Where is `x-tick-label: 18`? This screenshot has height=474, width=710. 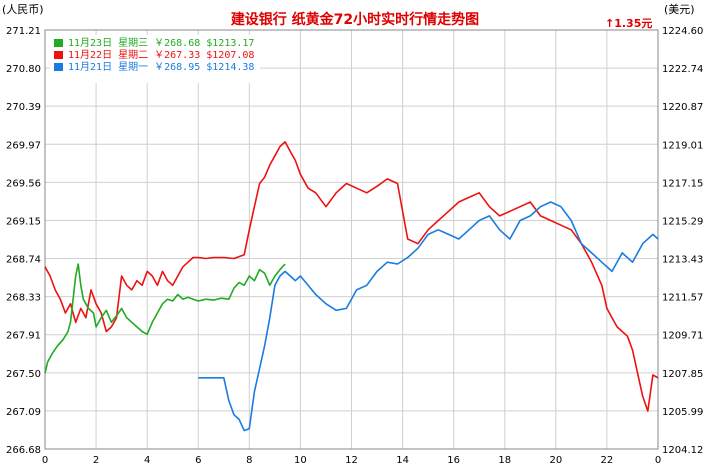 x-tick-label: 18 is located at coordinates (504, 460).